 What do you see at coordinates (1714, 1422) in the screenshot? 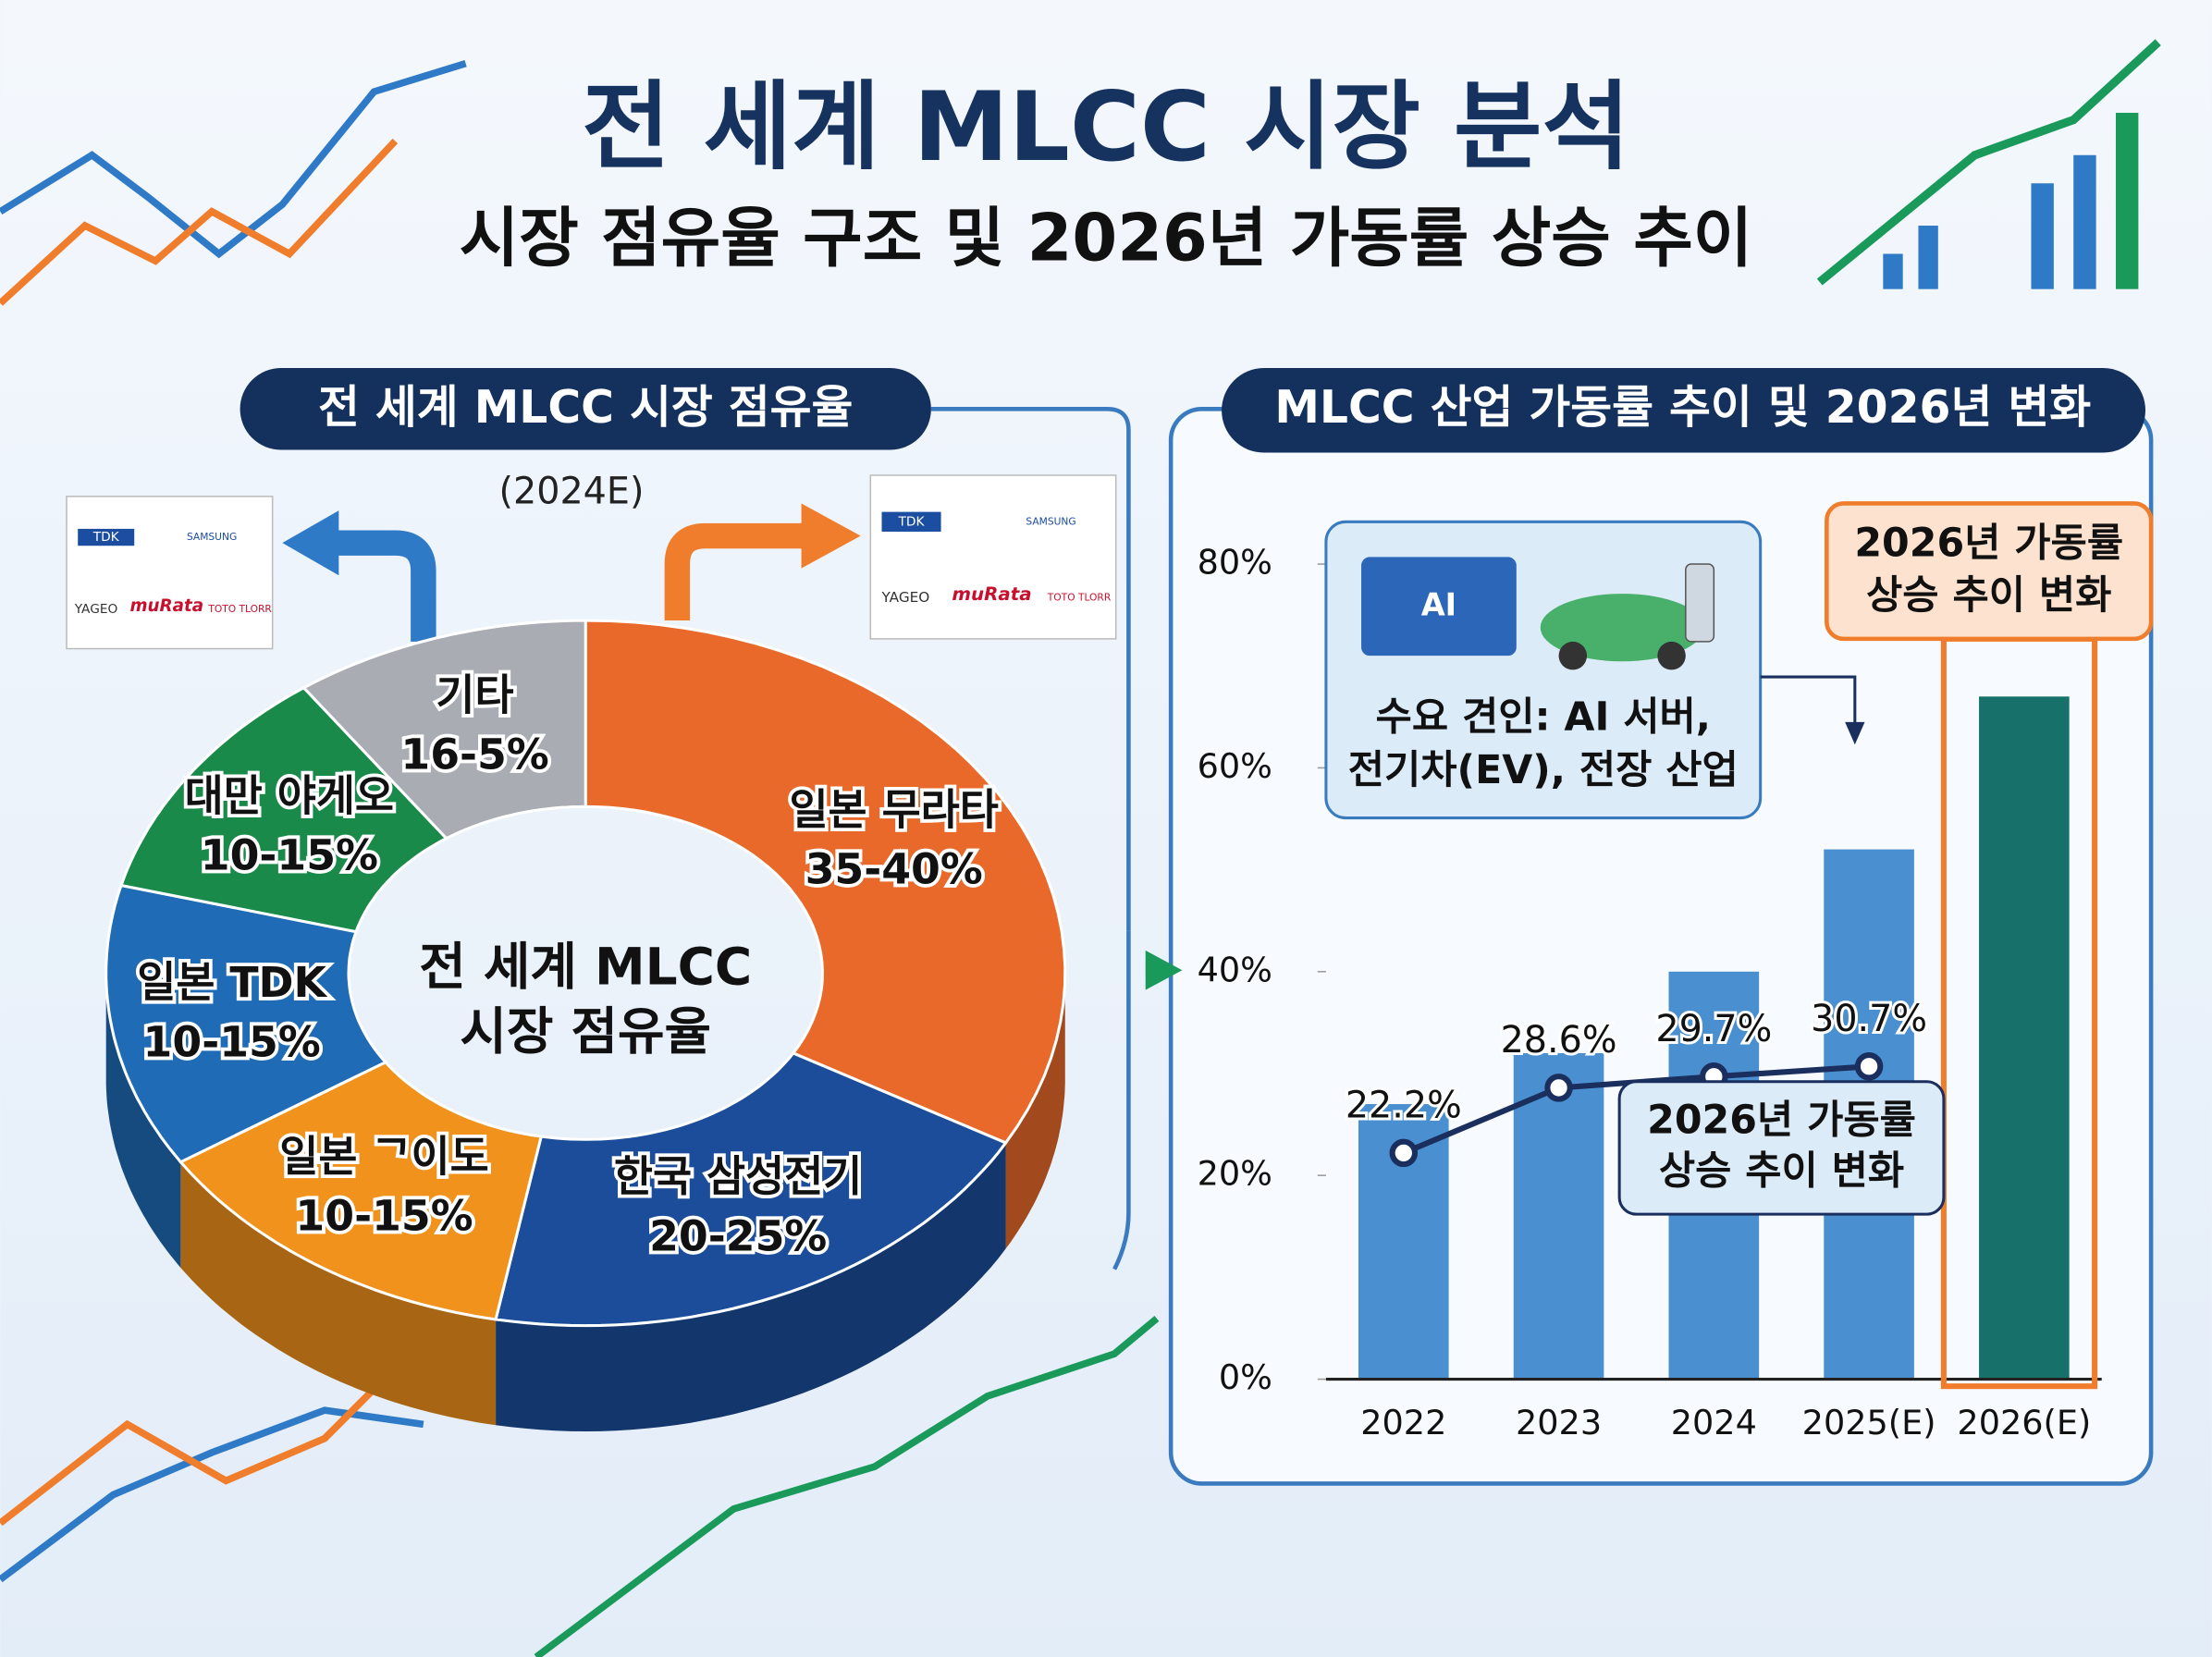
I see `x-tick-label: 2024` at bounding box center [1714, 1422].